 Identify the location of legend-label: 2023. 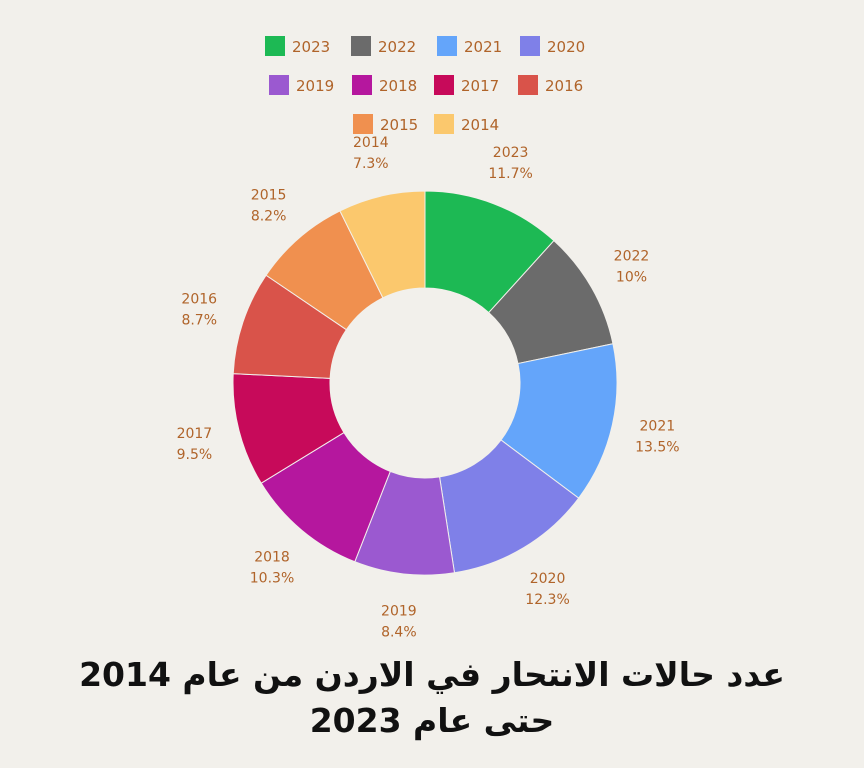
(311, 47).